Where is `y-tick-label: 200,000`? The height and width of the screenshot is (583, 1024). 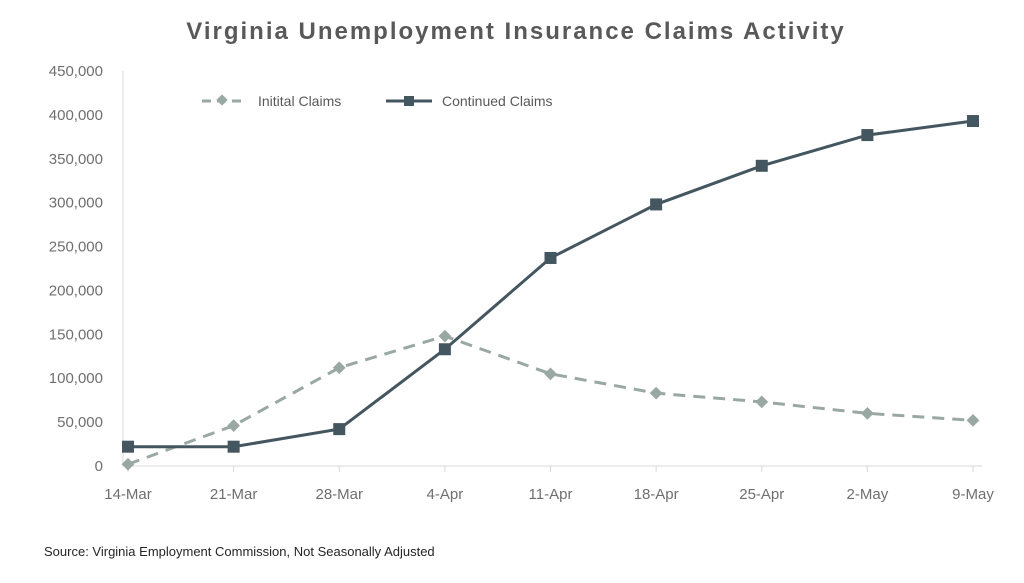
y-tick-label: 200,000 is located at coordinates (76, 290).